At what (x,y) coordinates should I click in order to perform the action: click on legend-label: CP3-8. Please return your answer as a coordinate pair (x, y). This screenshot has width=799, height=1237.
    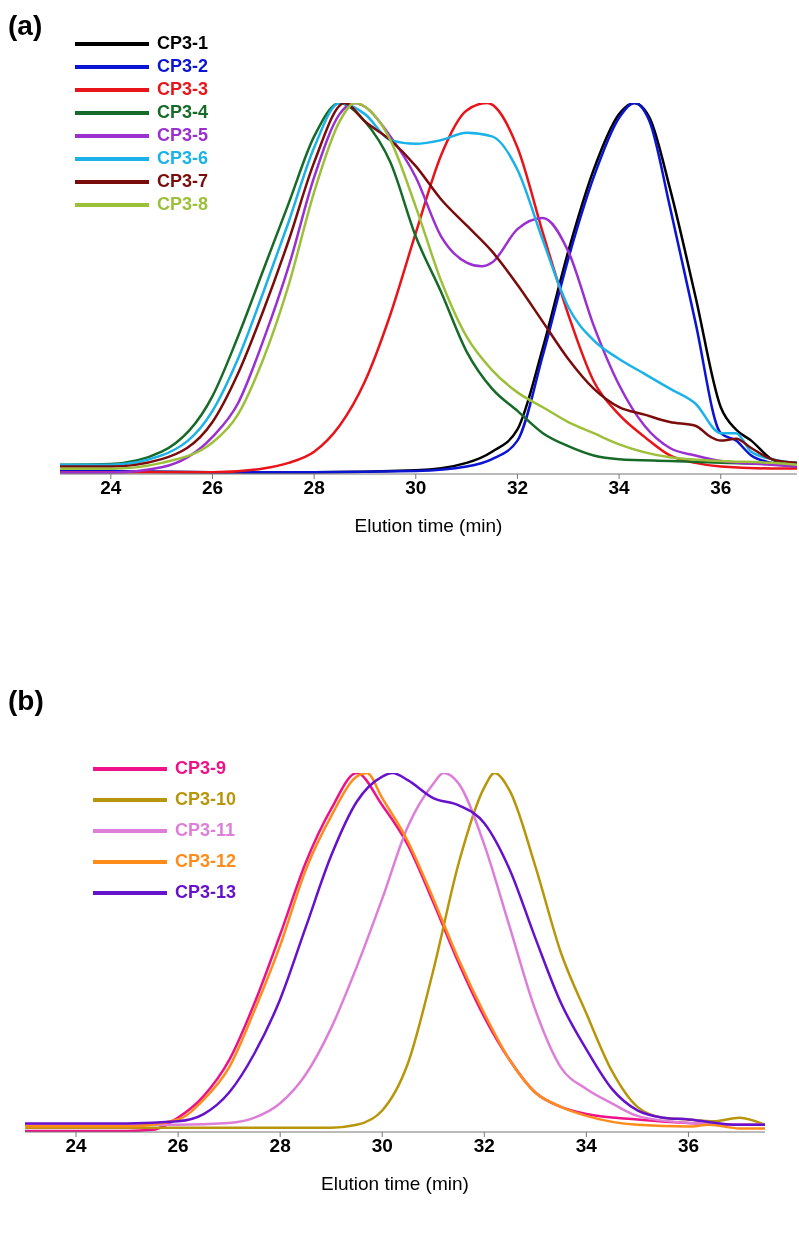
    Looking at the image, I should click on (183, 204).